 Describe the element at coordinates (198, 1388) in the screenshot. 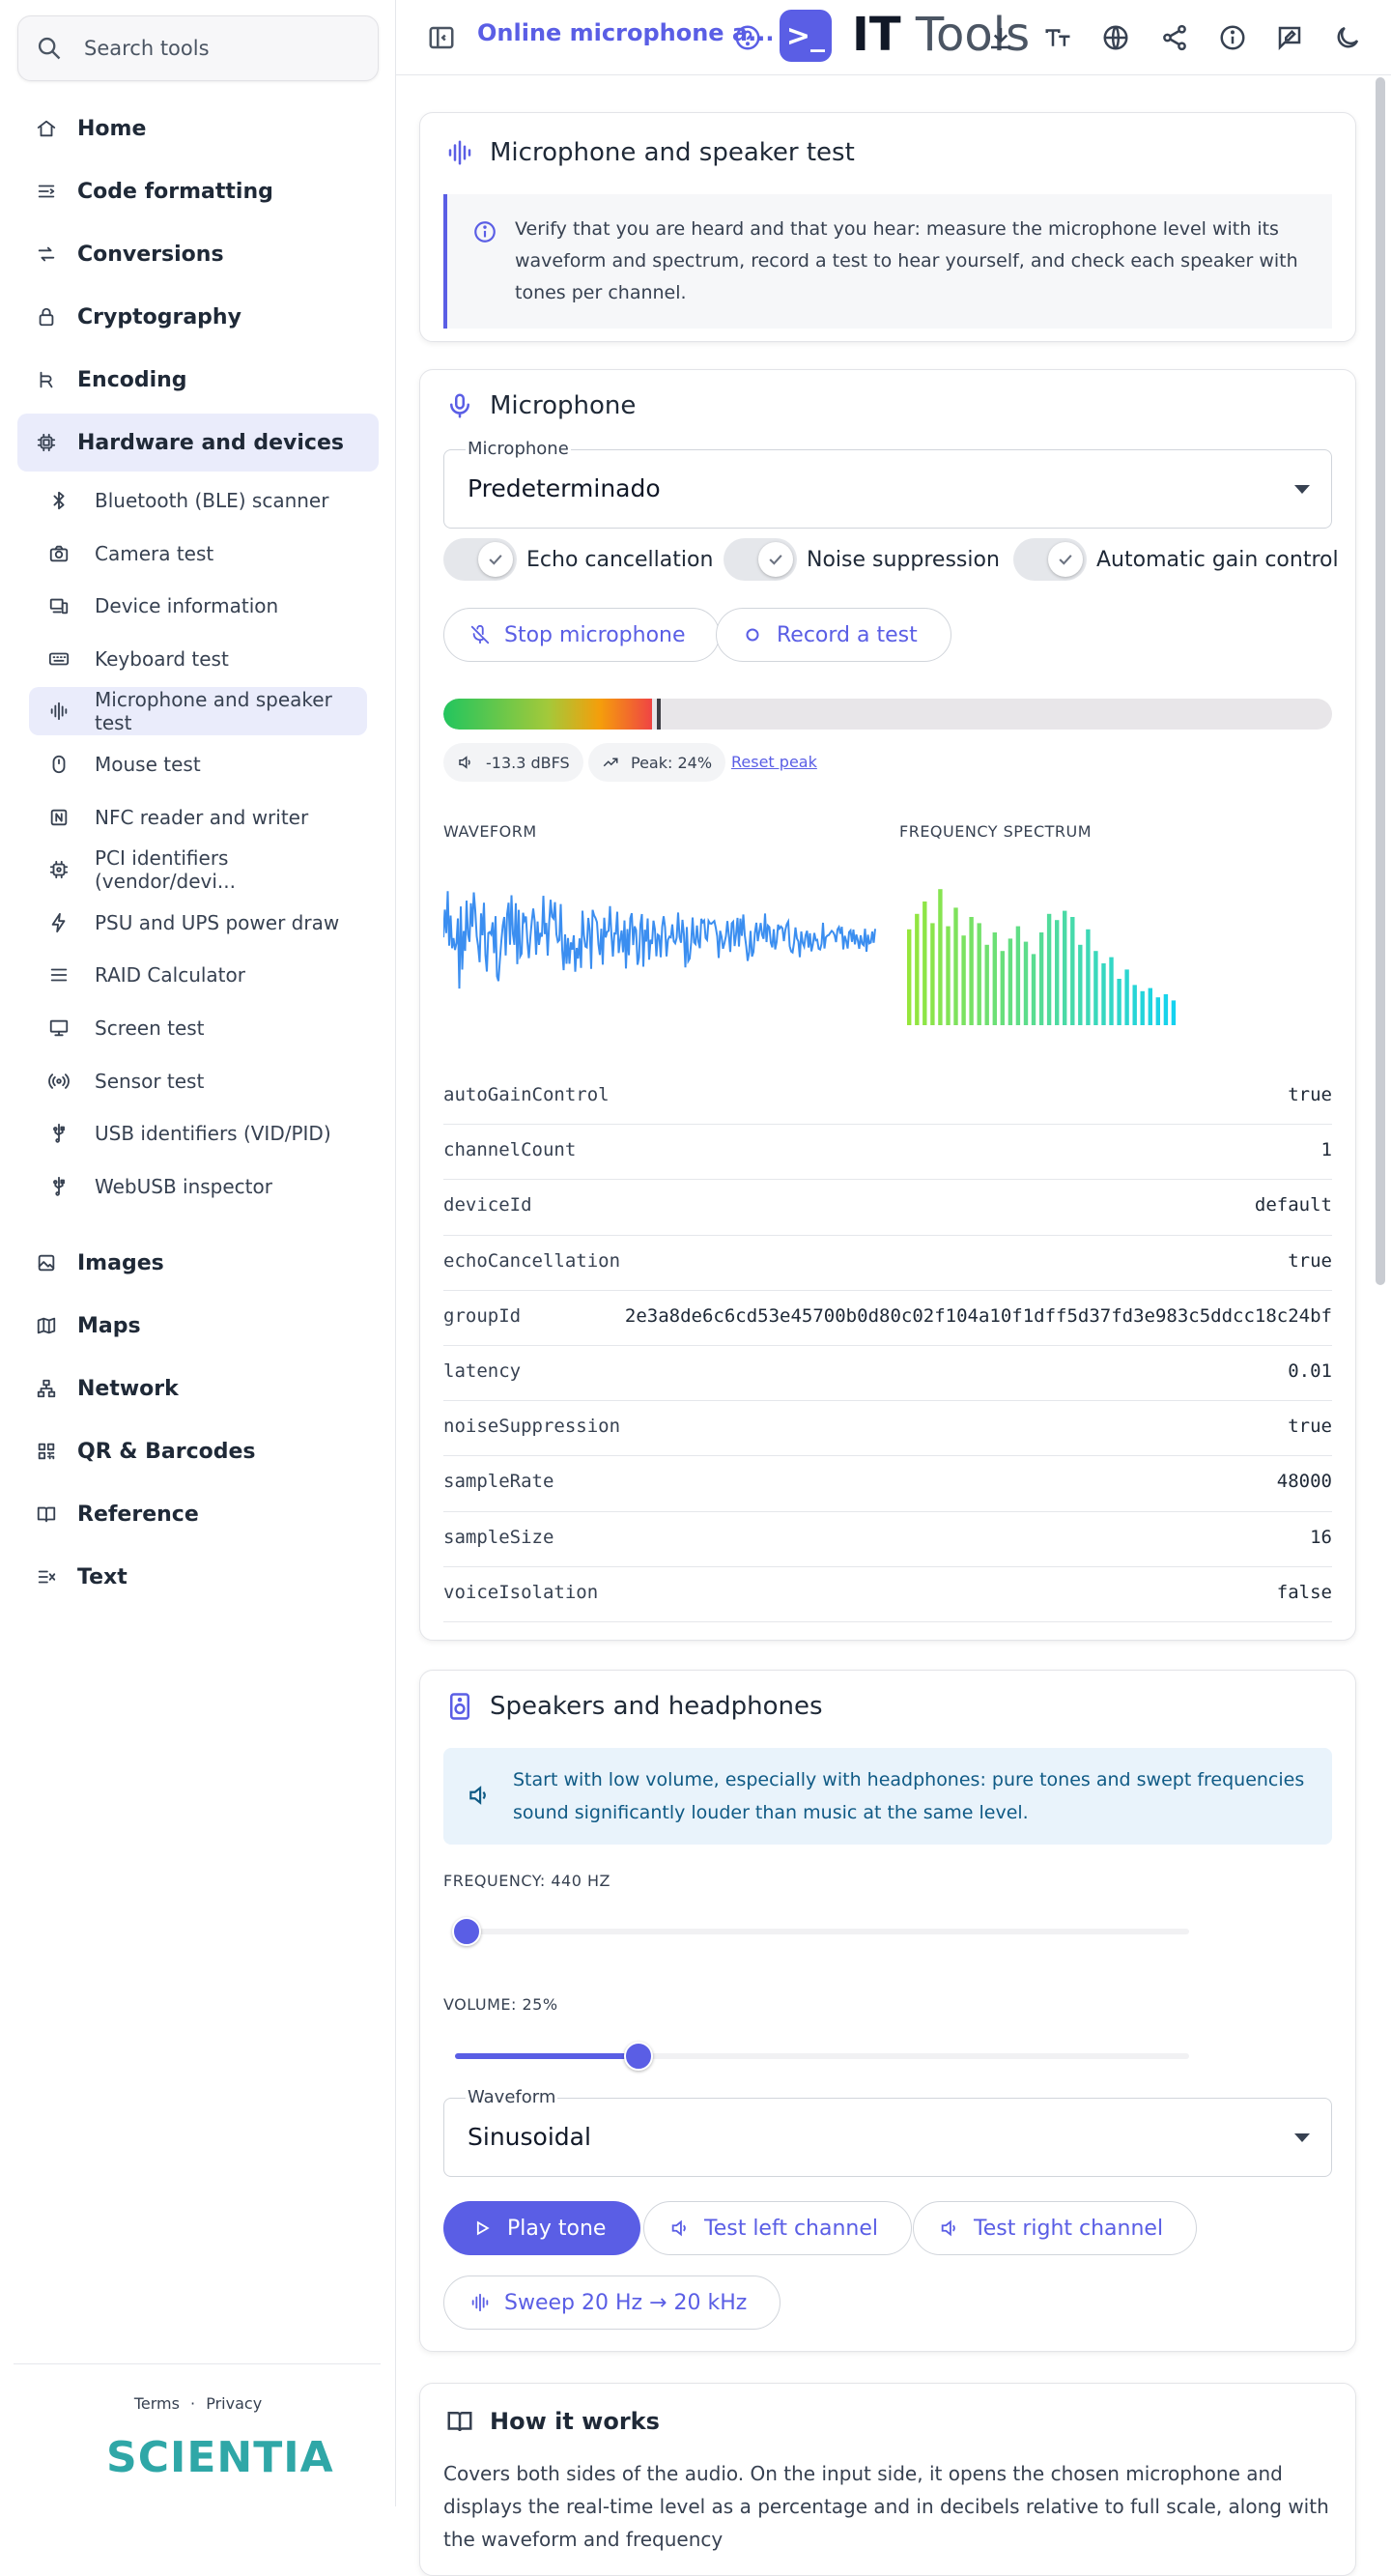

I see `sidebar-category-network: Network` at that location.